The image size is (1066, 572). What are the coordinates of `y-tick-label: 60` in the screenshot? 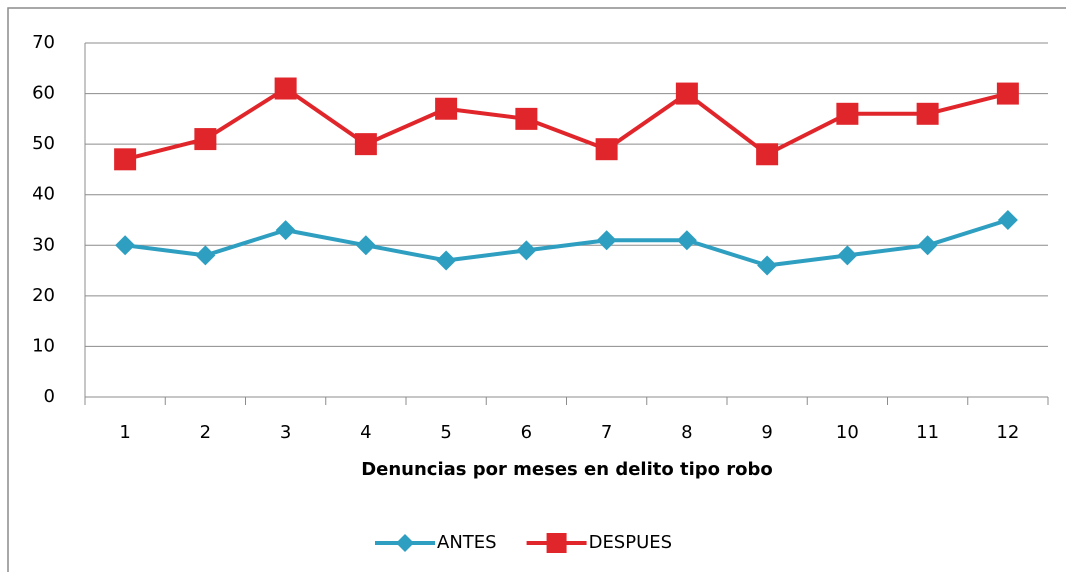 It's located at (43, 93).